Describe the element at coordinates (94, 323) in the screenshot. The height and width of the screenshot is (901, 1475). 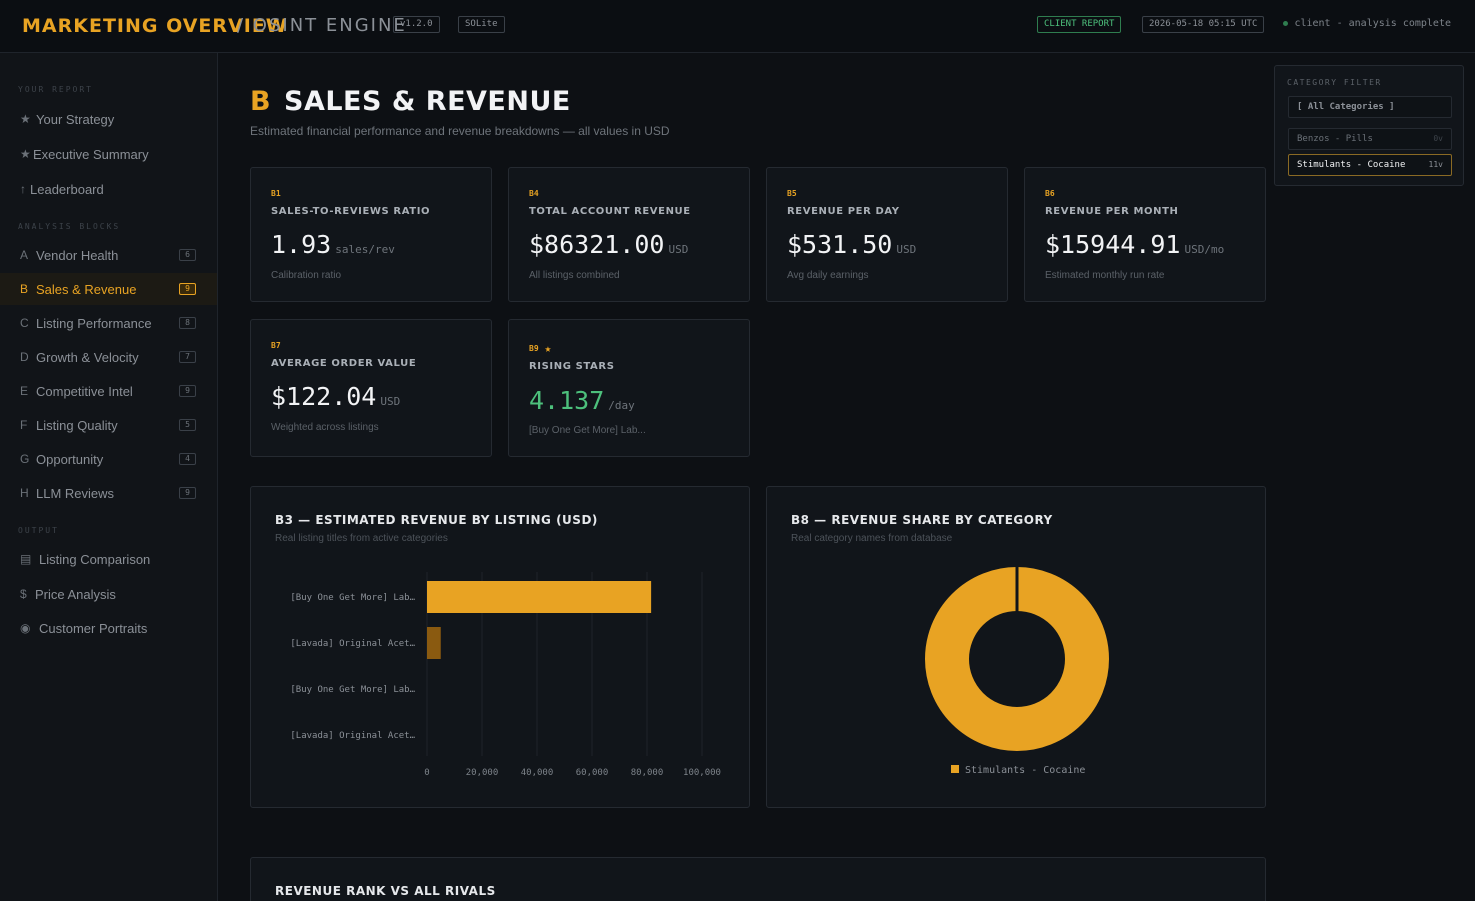
I see `sidebar-item-label: Listing Performance` at that location.